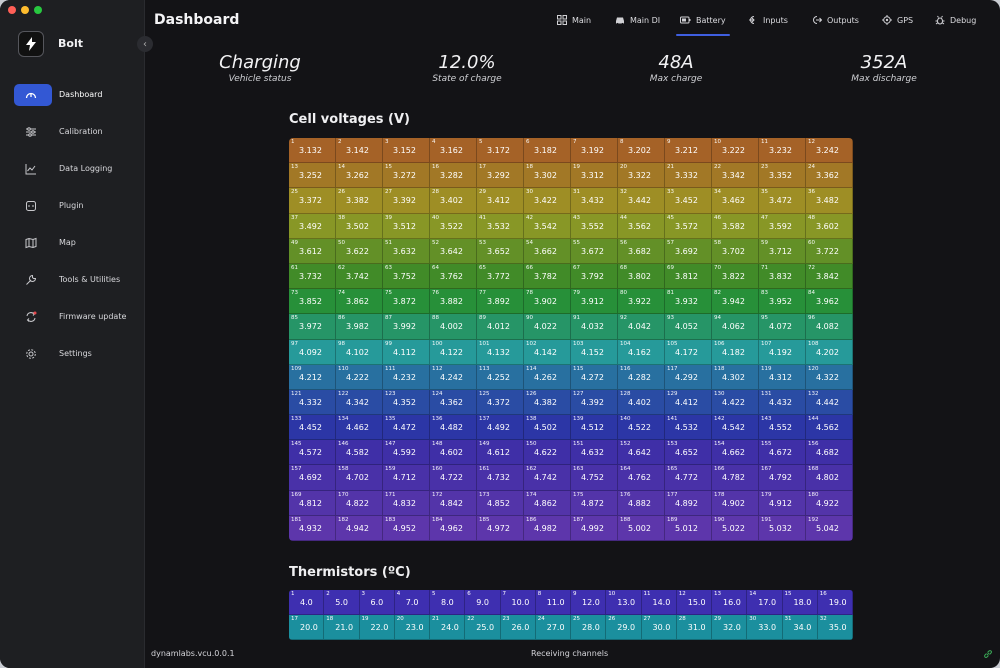 The height and width of the screenshot is (668, 1000). What do you see at coordinates (482, 192) in the screenshot?
I see `cell-index: 29` at bounding box center [482, 192].